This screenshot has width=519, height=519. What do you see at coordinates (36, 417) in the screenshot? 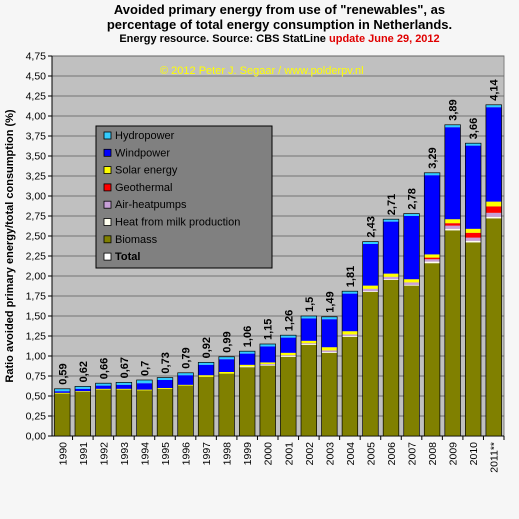
I see `y-tick-label: 0,25` at bounding box center [36, 417].